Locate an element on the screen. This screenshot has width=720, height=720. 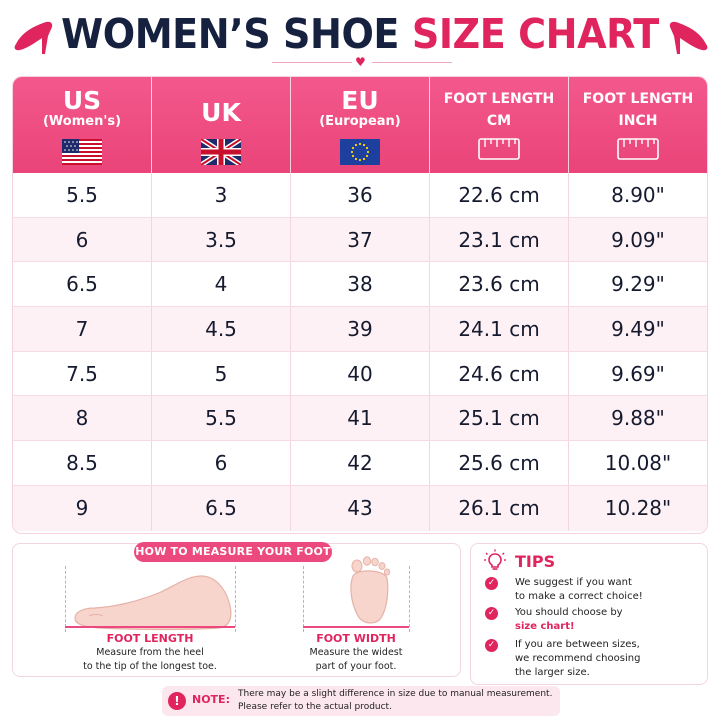
header-inch-line2: INCH is located at coordinates (638, 121).